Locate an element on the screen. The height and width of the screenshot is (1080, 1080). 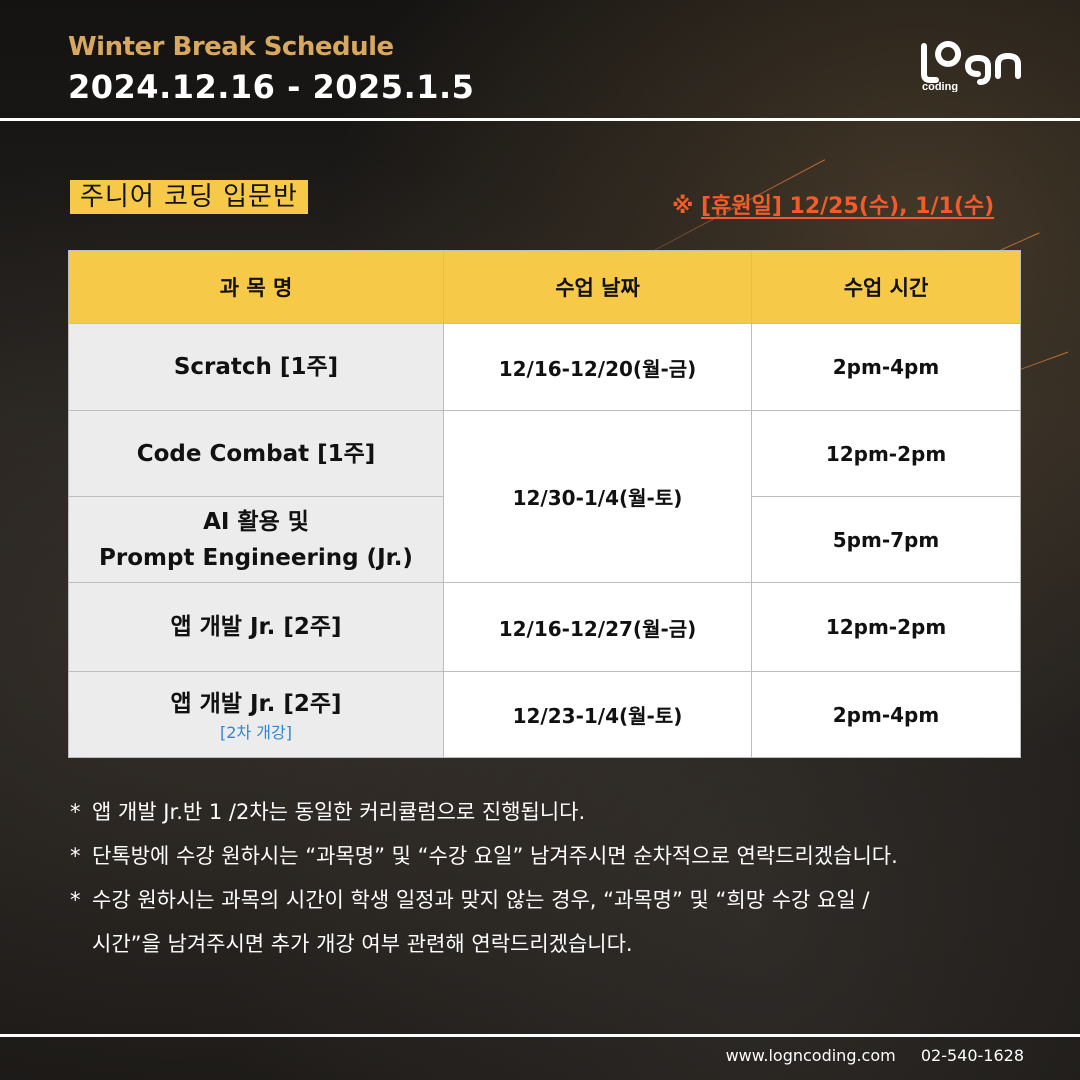
top-divider is located at coordinates (540, 119).